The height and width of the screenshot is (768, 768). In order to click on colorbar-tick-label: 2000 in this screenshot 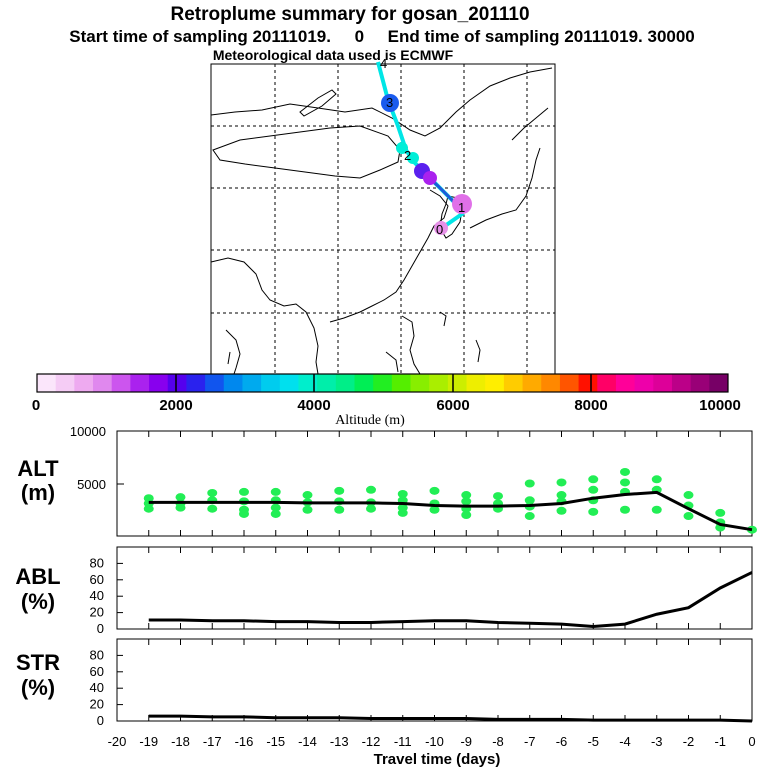, I will do `click(175, 405)`.